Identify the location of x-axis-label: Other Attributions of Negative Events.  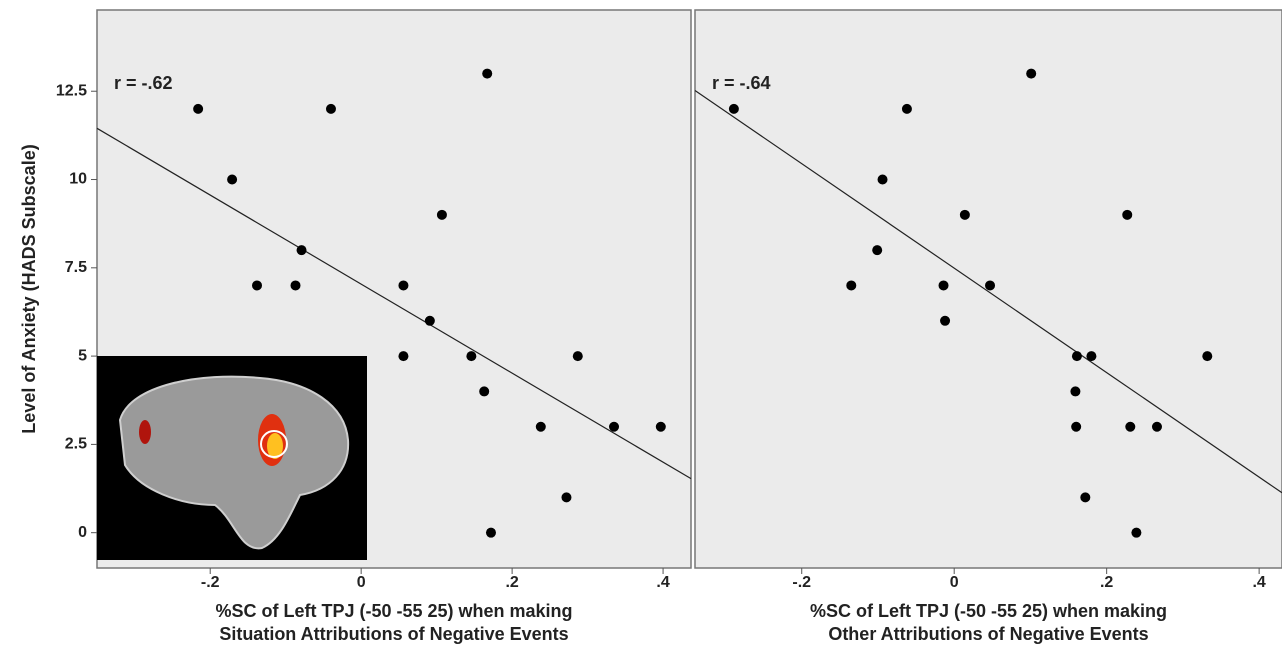
(988, 634).